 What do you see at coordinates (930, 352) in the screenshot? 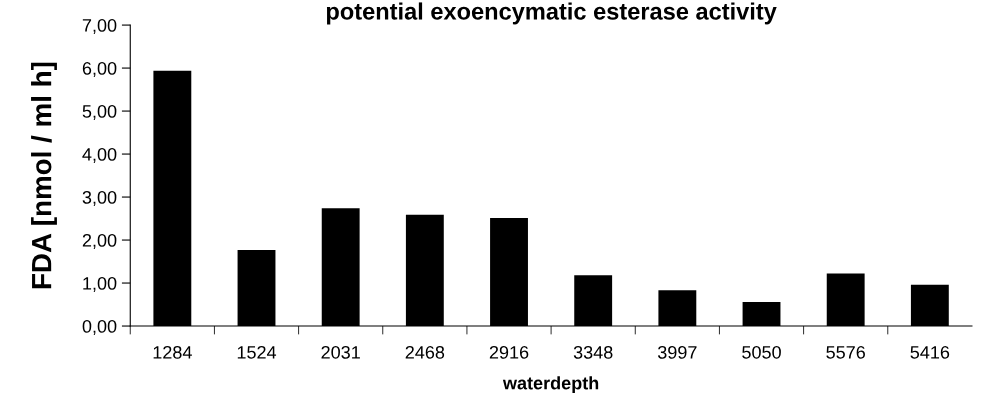
I see `x-tick-label: 5416` at bounding box center [930, 352].